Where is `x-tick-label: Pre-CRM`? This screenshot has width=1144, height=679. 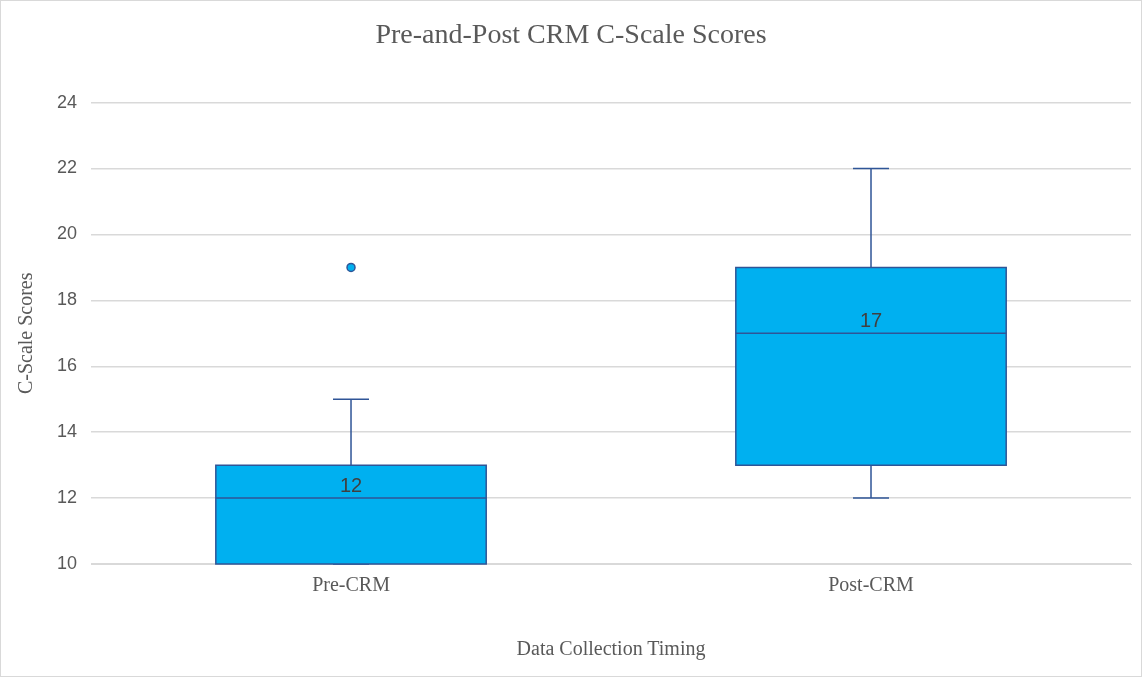 x-tick-label: Pre-CRM is located at coordinates (351, 584).